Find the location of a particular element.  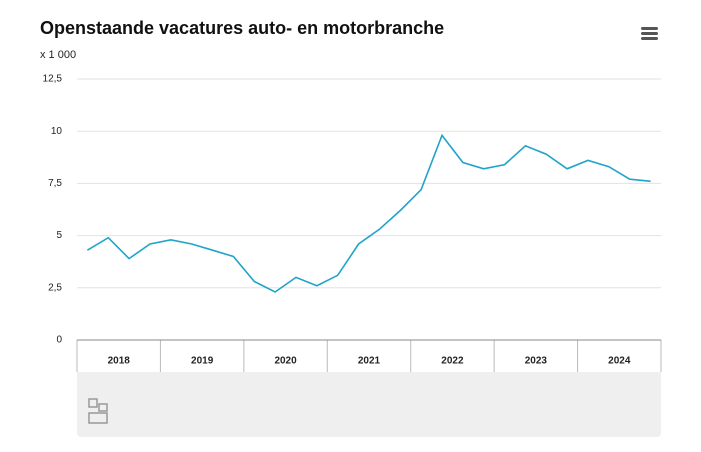

x-tick-label: 2018 is located at coordinates (119, 361).